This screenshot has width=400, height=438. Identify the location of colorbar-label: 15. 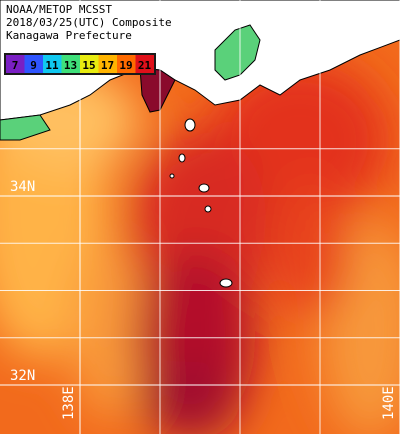
(88, 65).